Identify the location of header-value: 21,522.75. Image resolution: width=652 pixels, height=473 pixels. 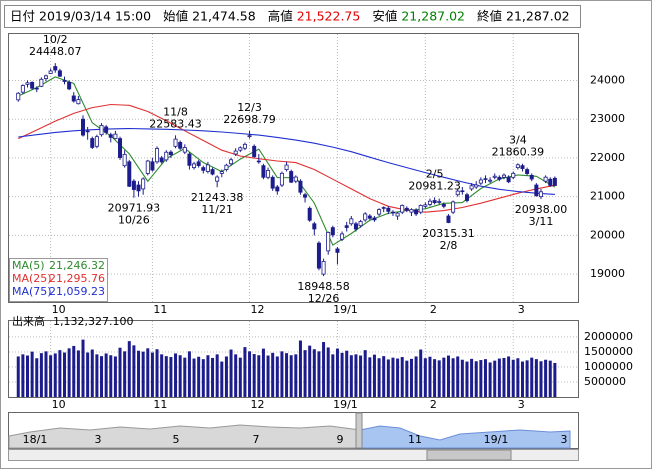
(329, 16).